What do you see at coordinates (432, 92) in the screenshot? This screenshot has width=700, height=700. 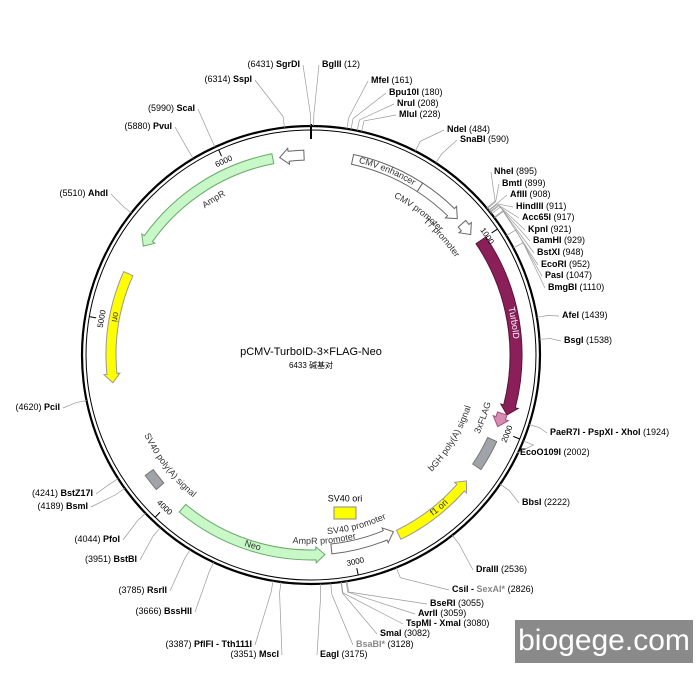 I see `site-pos: (180)` at bounding box center [432, 92].